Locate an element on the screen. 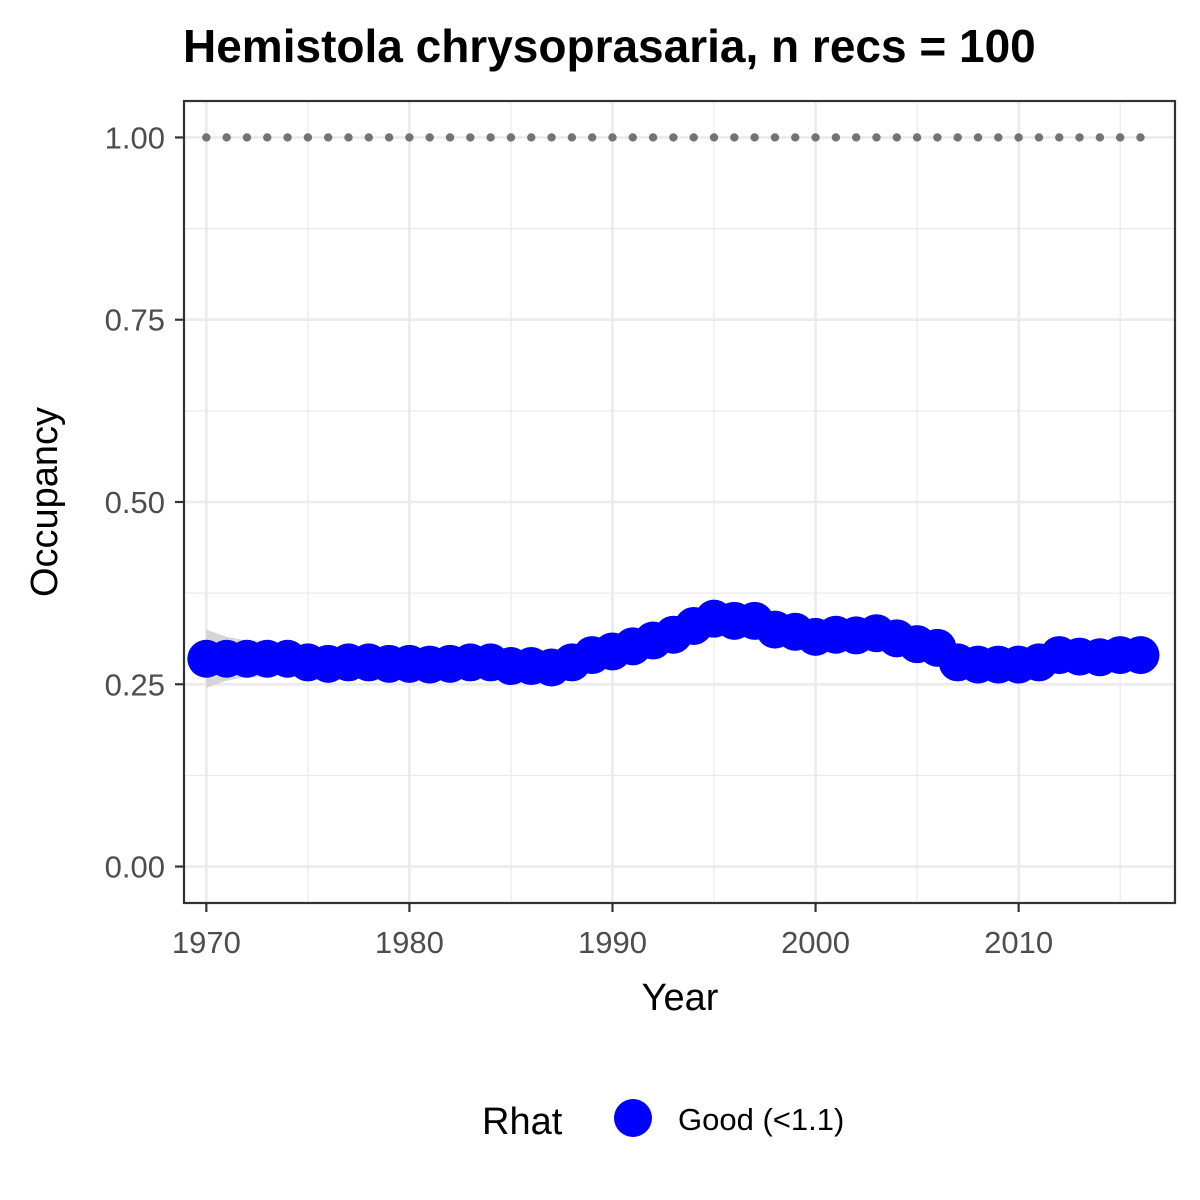 This screenshot has width=1200, height=1200. y-tick-label: 0.00 is located at coordinates (135, 867).